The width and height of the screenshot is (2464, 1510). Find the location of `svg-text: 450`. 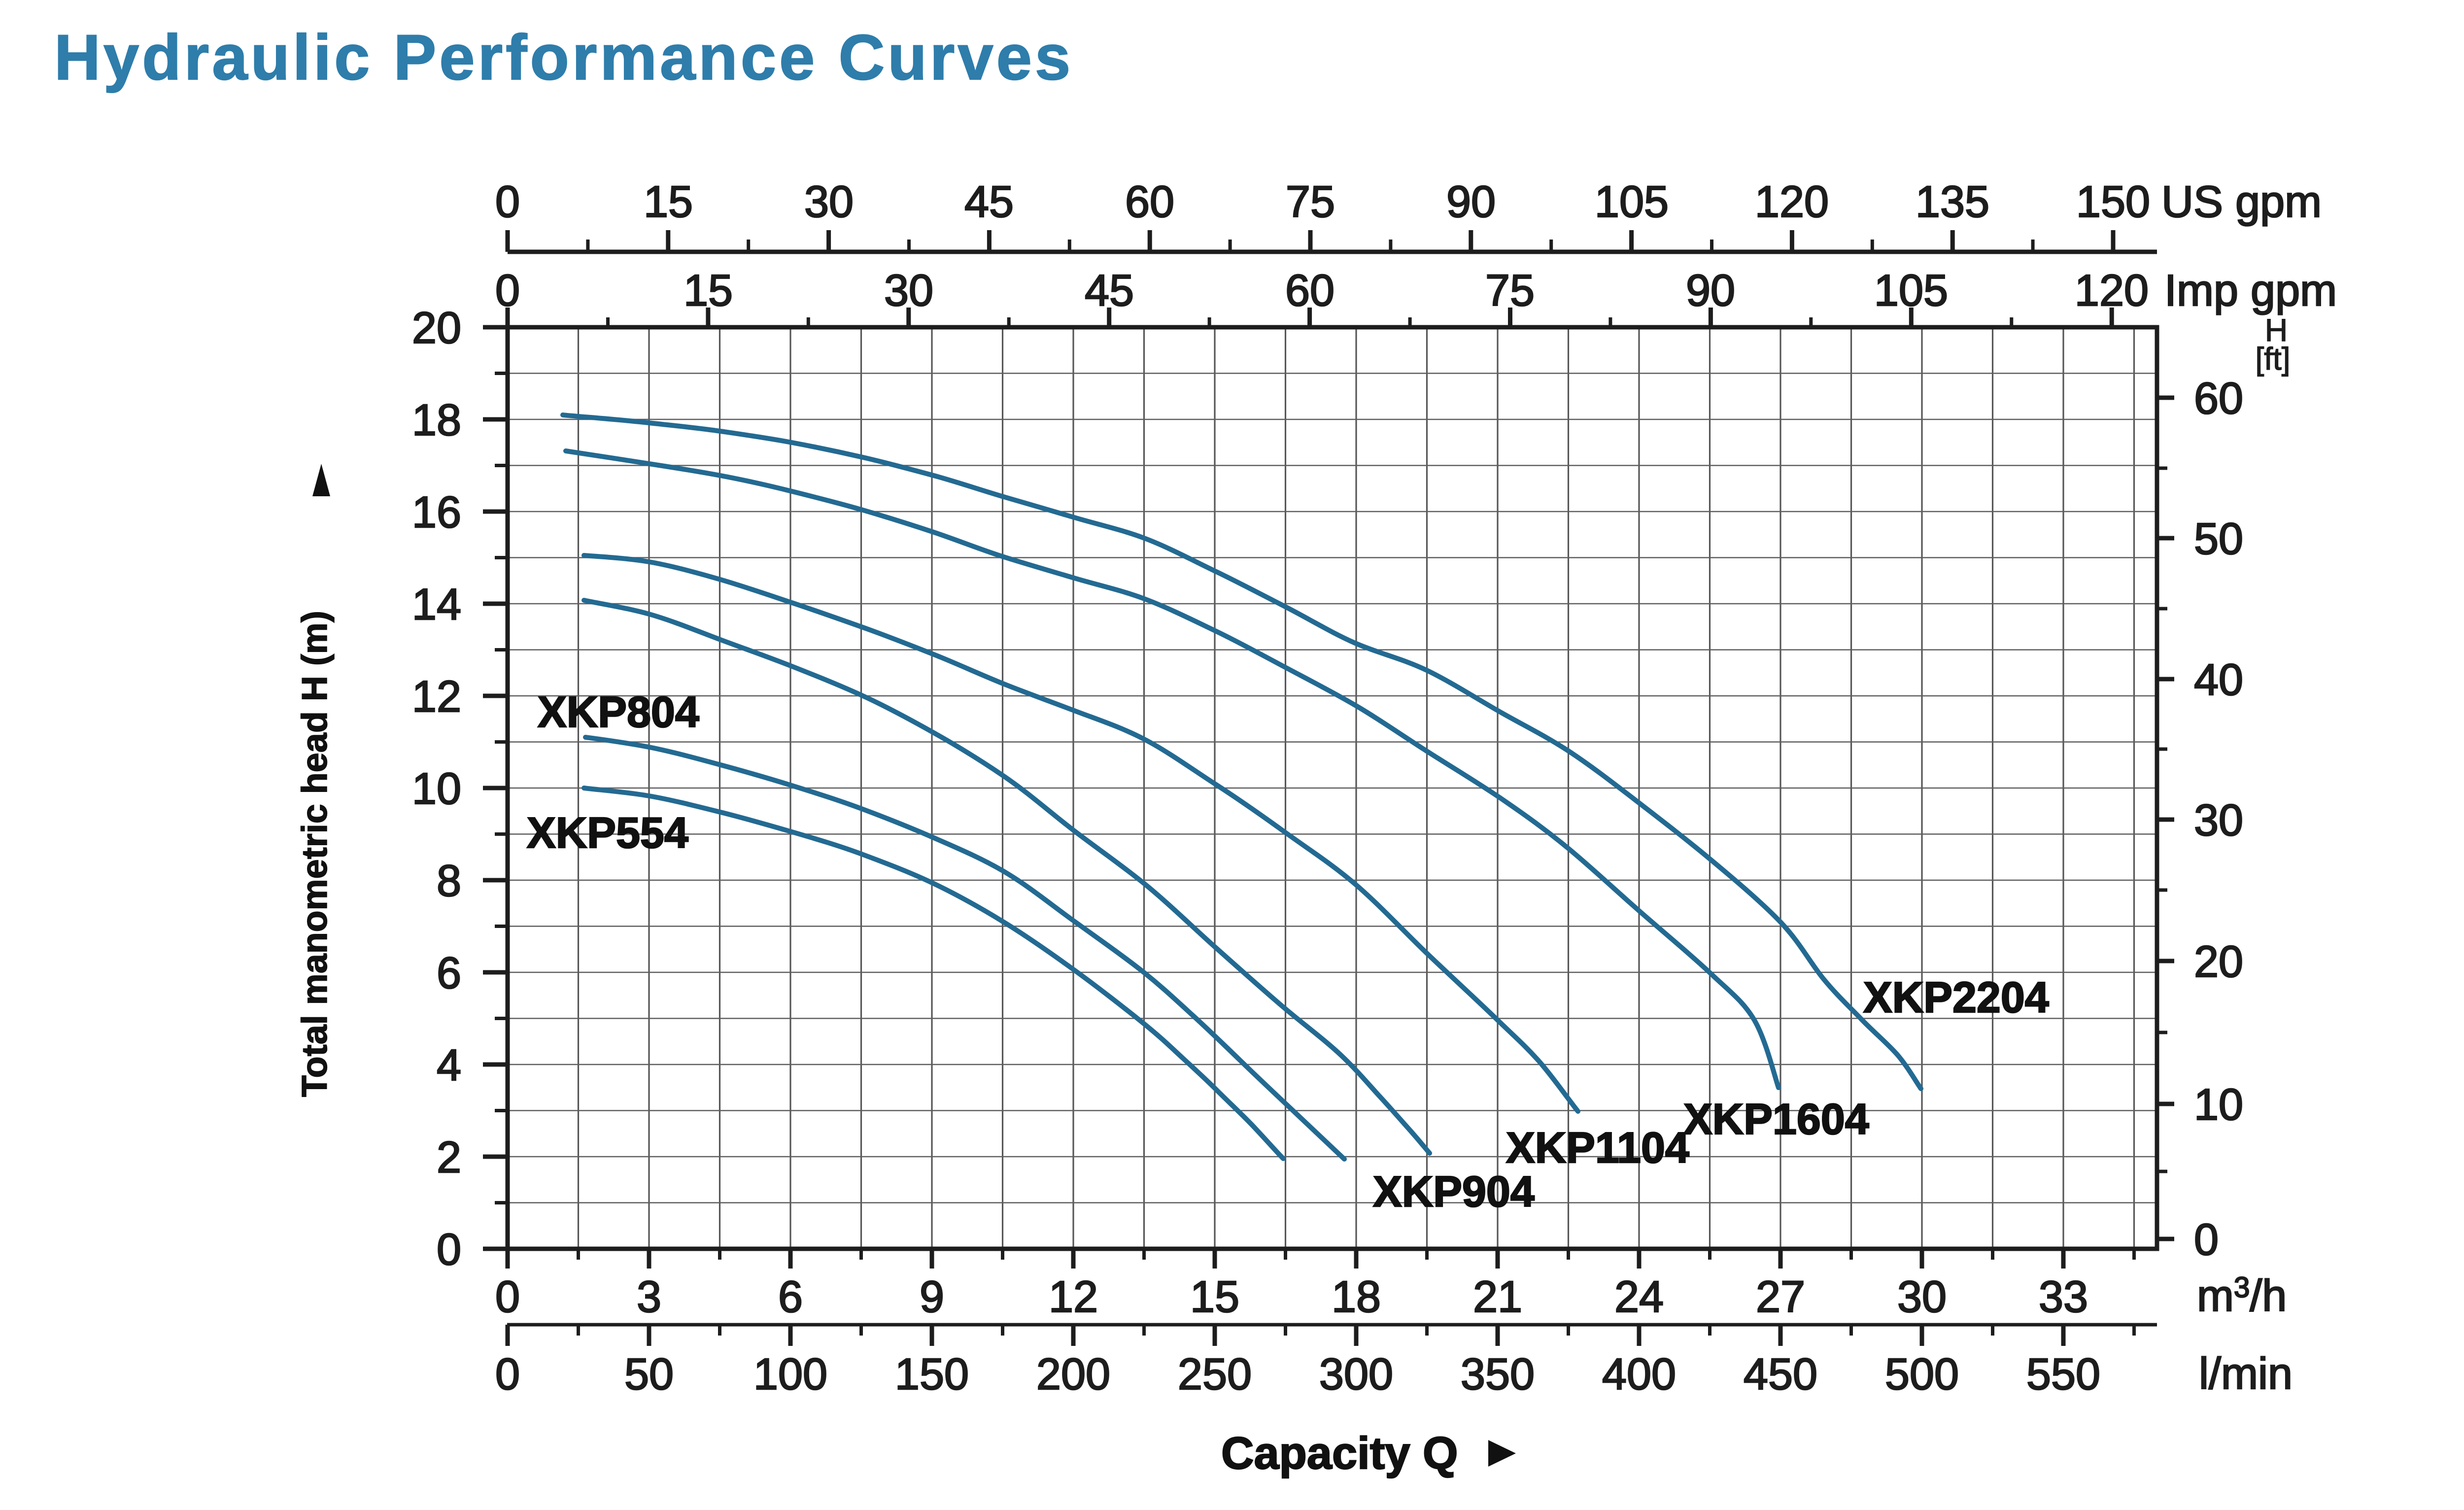

svg-text: 450 is located at coordinates (1780, 1374).